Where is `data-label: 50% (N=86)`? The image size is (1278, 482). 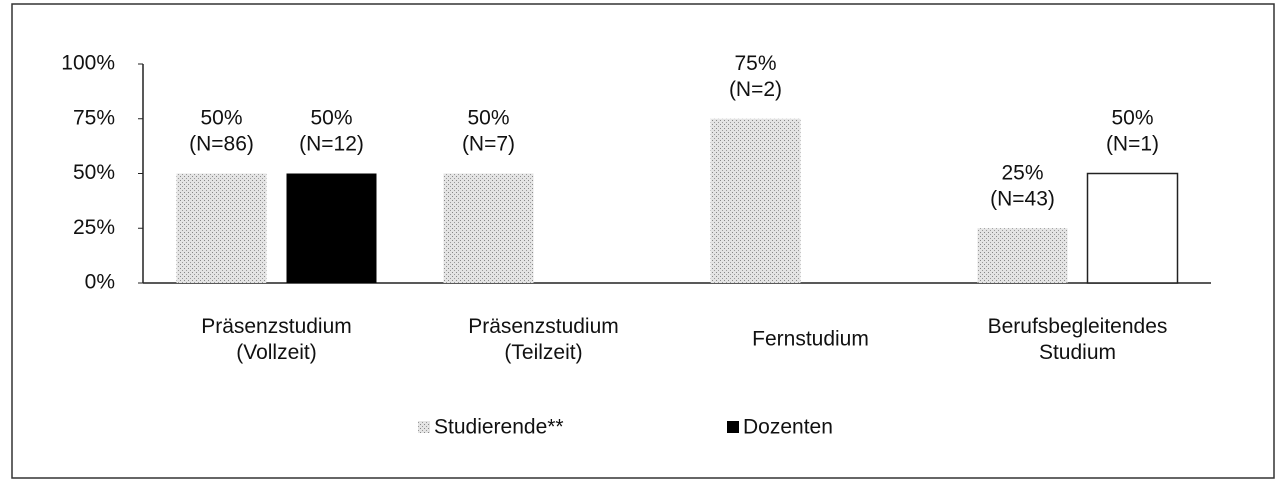 data-label: 50% (N=86) is located at coordinates (221, 130).